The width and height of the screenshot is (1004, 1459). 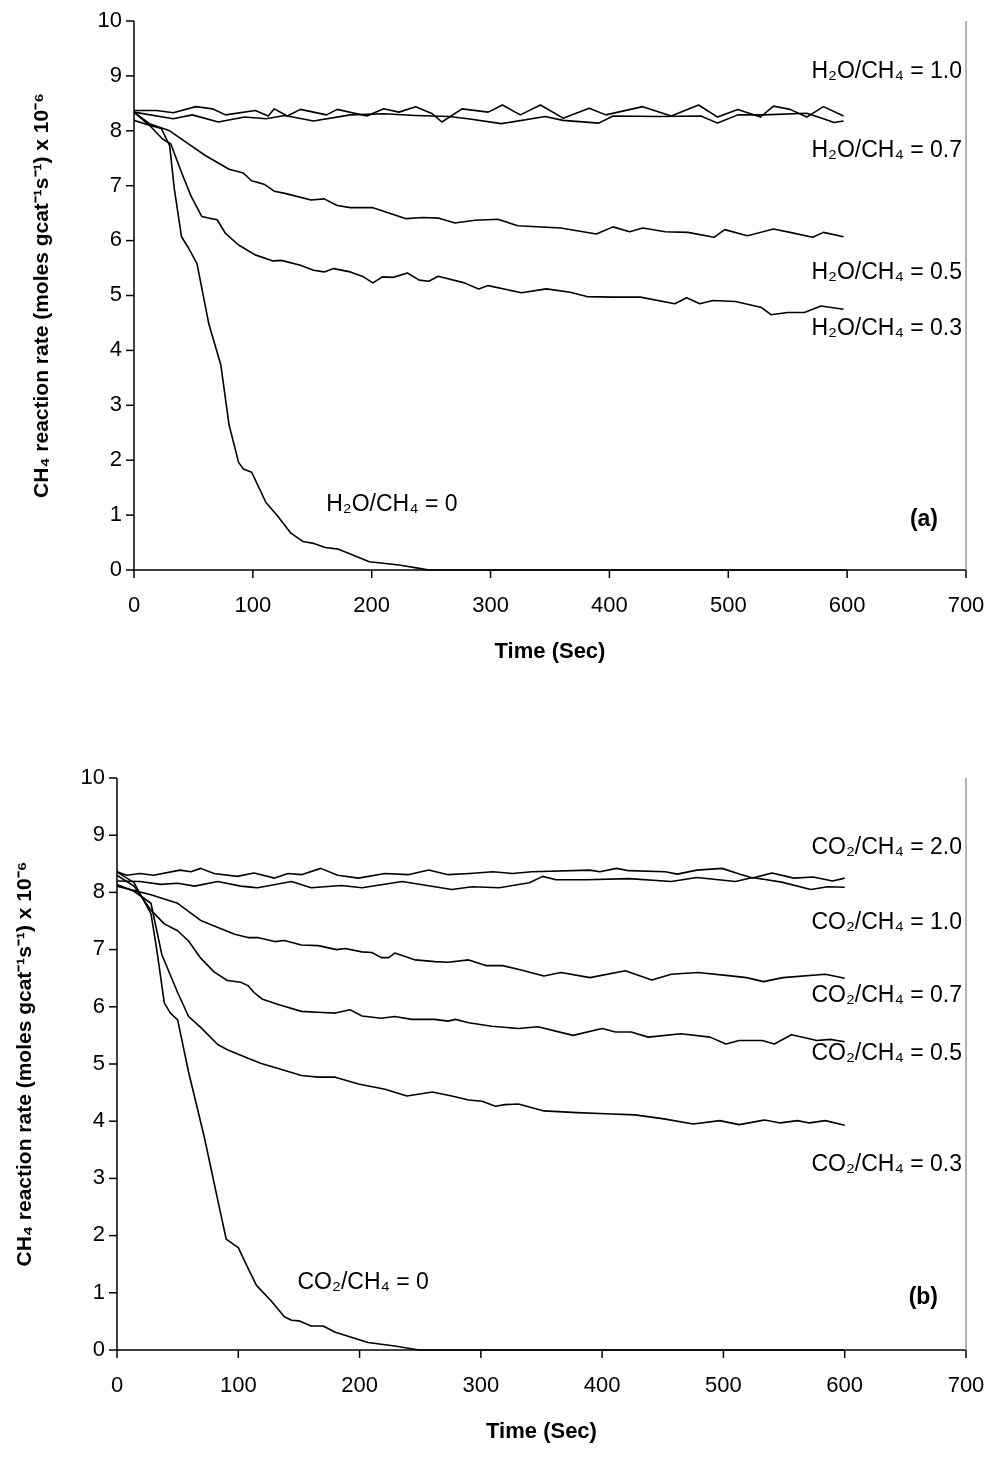 I want to click on series-label: CO₂/CH₄ = 0.5, so click(x=886, y=1051).